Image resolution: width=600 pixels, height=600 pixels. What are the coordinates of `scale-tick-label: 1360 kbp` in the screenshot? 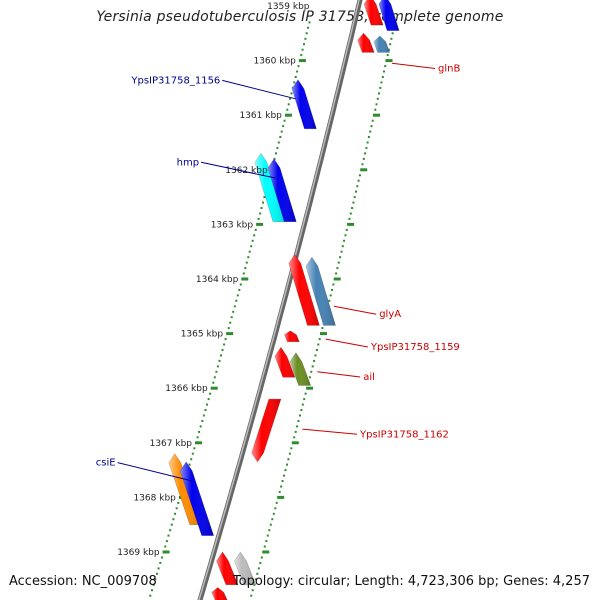 It's located at (274, 62).